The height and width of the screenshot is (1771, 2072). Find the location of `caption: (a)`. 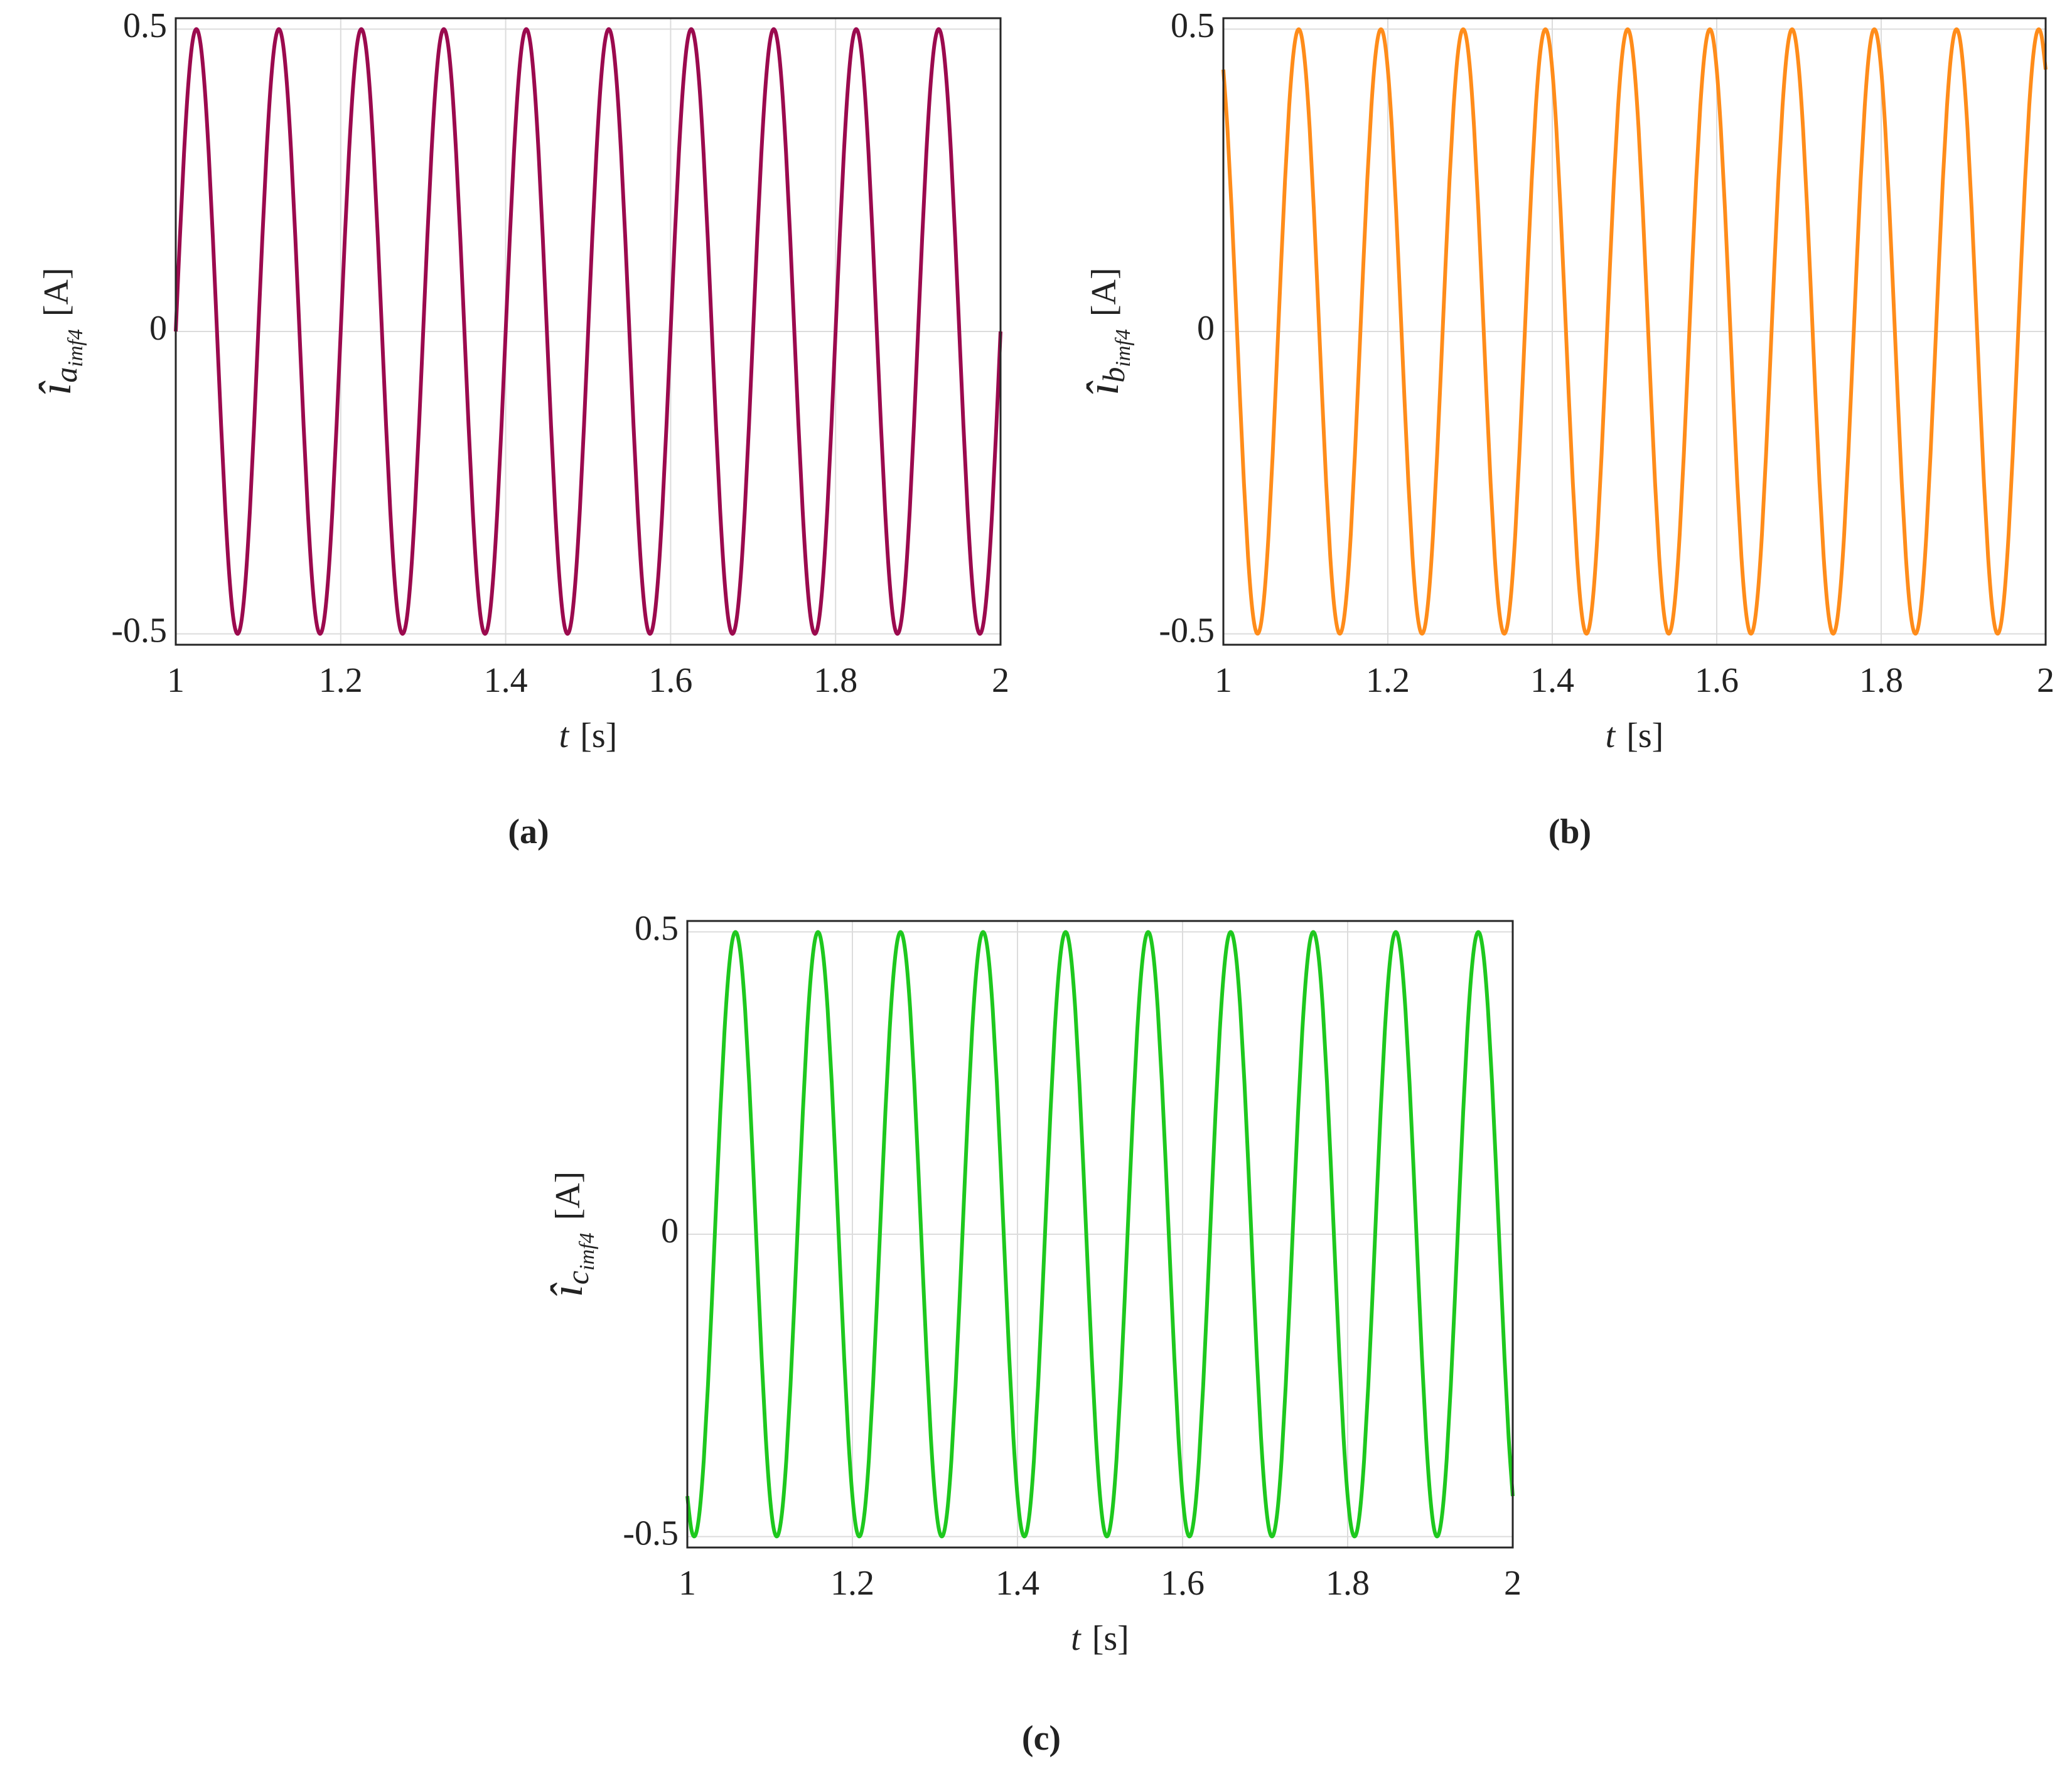

caption: (a) is located at coordinates (528, 831).